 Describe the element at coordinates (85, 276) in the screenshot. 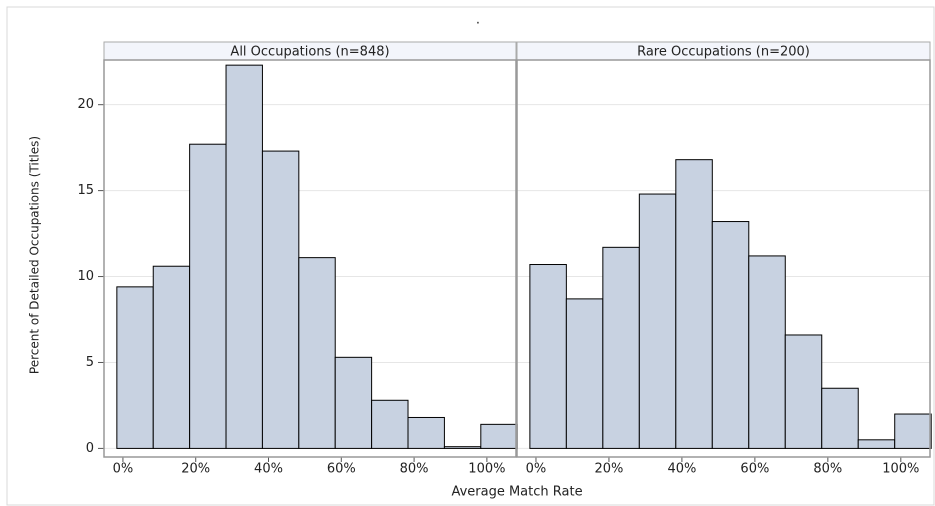

I see `y-tick-label: 10` at that location.